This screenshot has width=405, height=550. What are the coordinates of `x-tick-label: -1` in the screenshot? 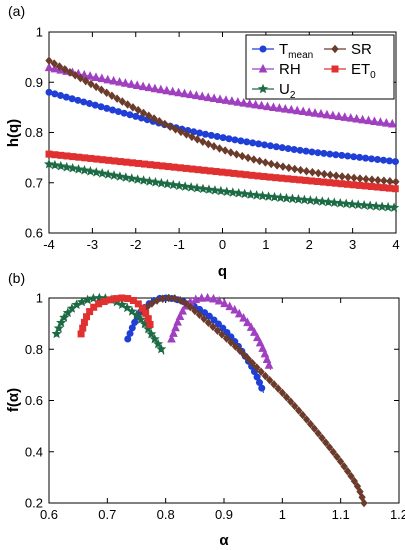 It's located at (179, 244).